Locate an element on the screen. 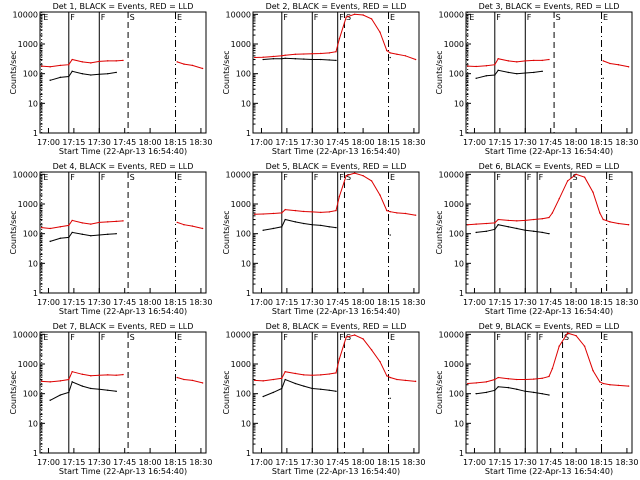 The width and height of the screenshot is (640, 480). panel-title: Det 5, BLACK = Events, RED = LLD is located at coordinates (336, 166).